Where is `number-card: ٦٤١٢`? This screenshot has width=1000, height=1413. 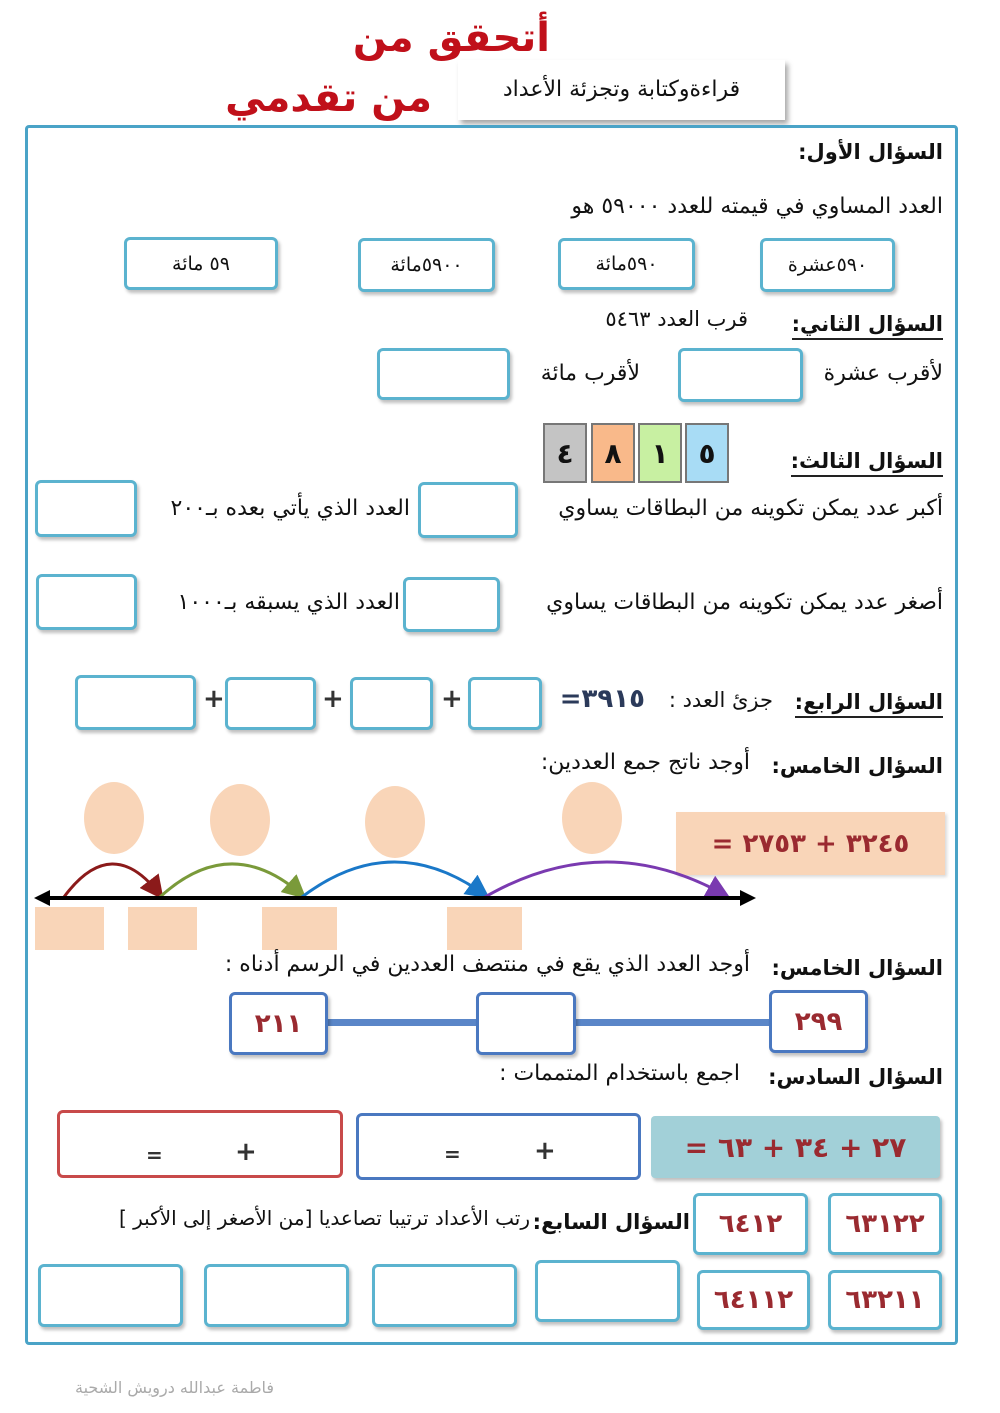 number-card: ٦٤١٢ is located at coordinates (750, 1224).